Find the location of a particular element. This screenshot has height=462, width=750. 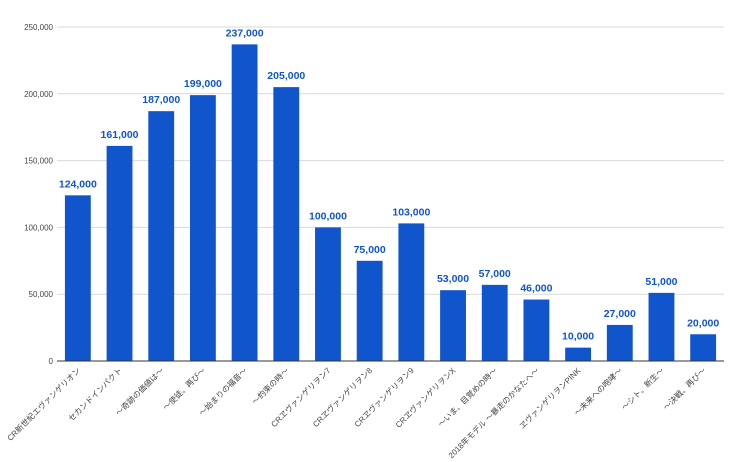

y-tick-label: 200,000 is located at coordinates (38, 94).